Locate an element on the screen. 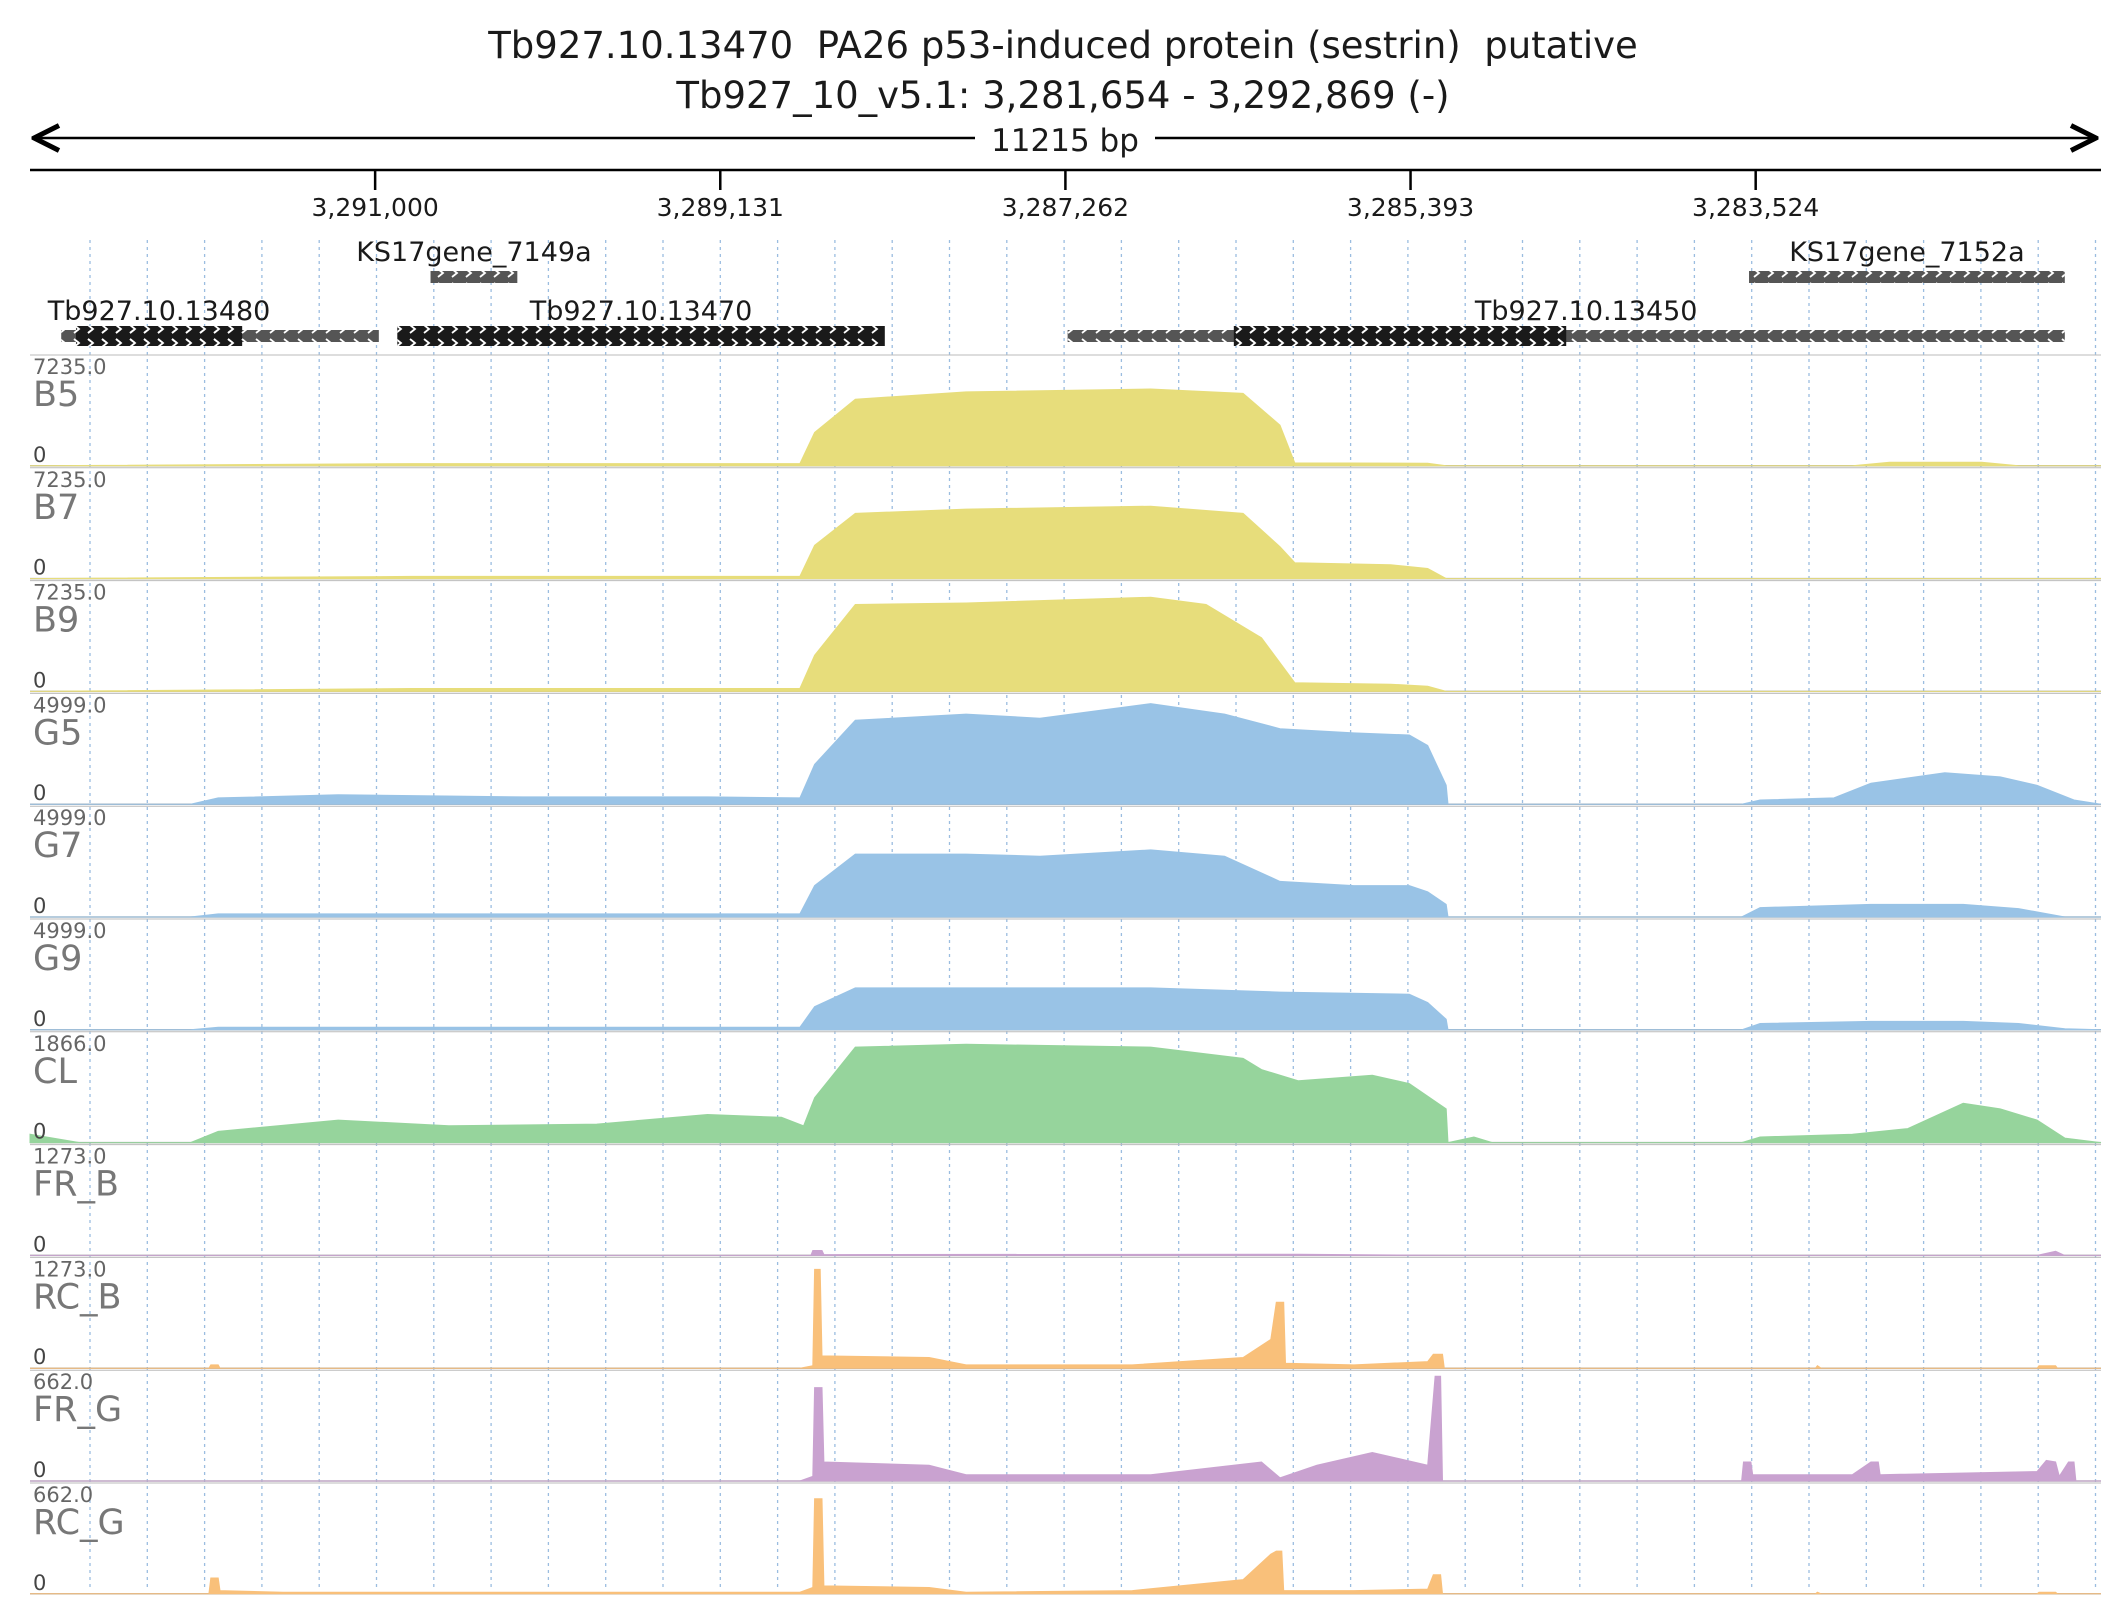 The image size is (2126, 1619). gene-model: Tb927.10.13450 is located at coordinates (1566, 321).